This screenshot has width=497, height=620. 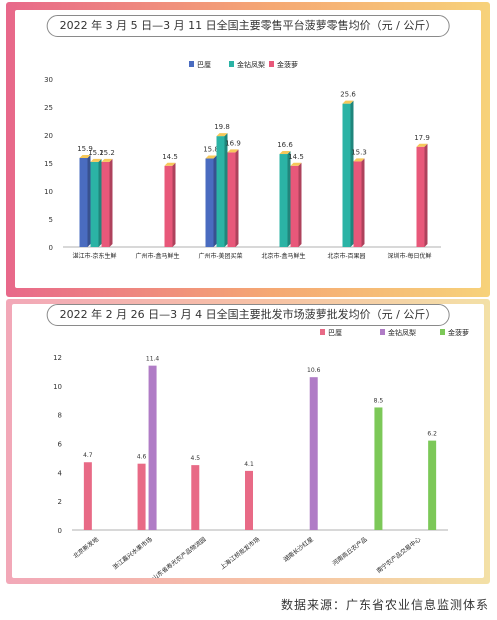 What do you see at coordinates (222, 127) in the screenshot?
I see `data-label: 19.8` at bounding box center [222, 127].